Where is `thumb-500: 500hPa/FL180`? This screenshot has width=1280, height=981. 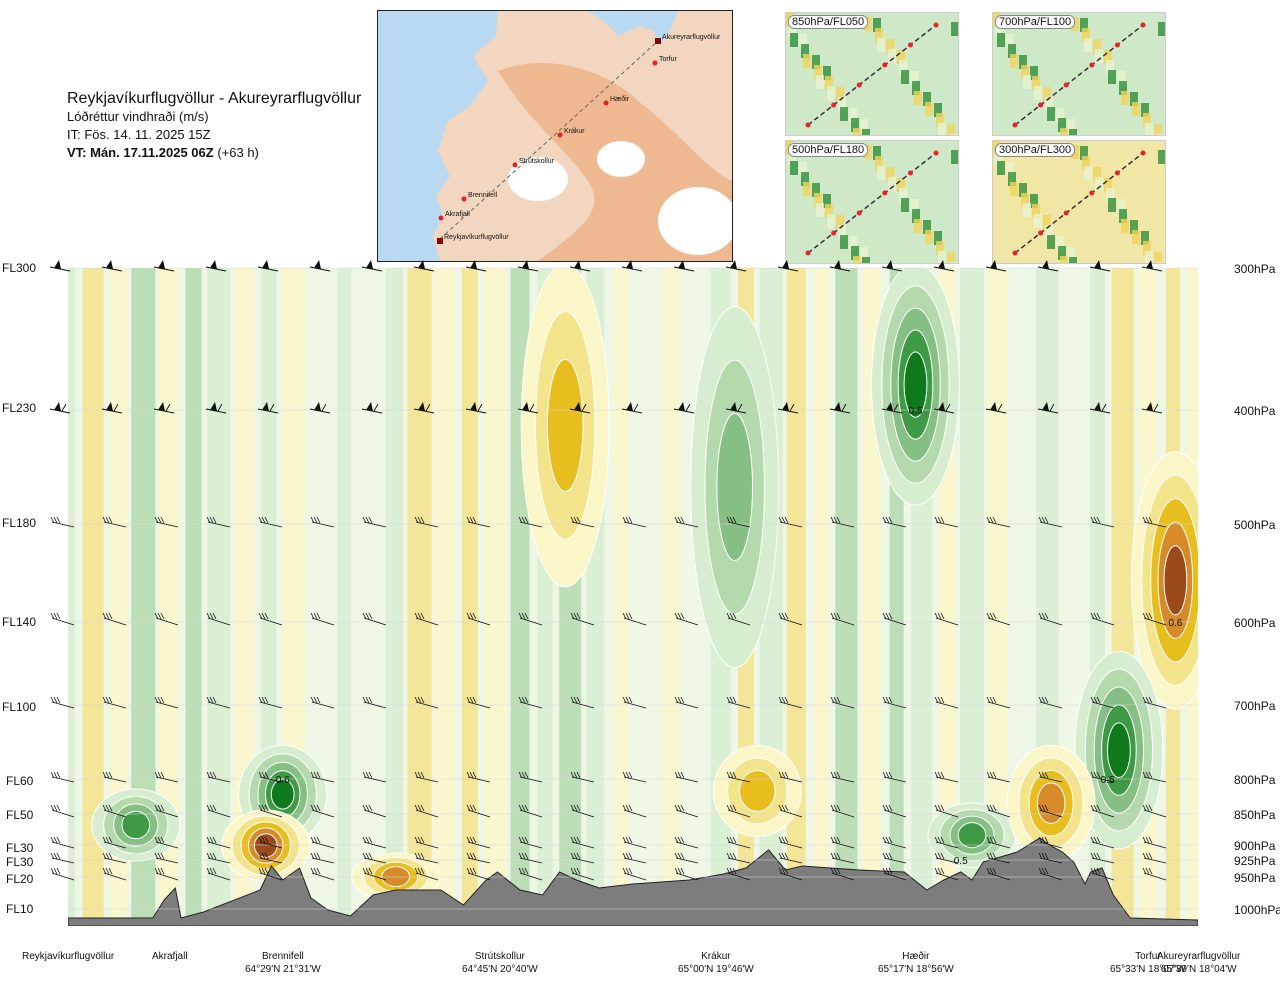
thumb-500: 500hPa/FL180 is located at coordinates (872, 202).